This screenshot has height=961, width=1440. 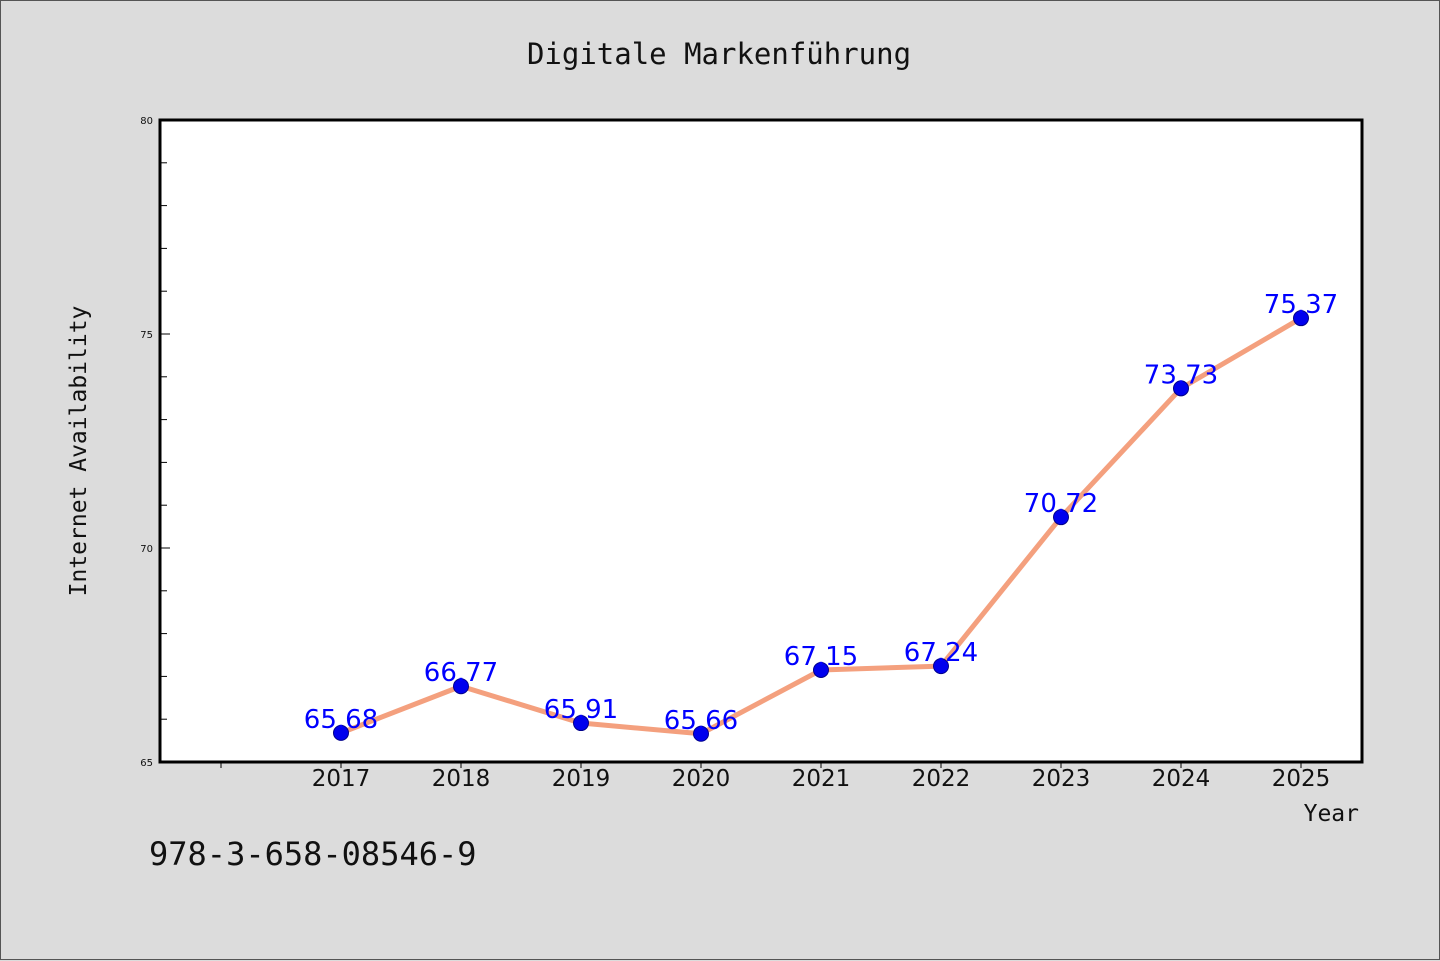 I want to click on data-label: 65.91, so click(x=581, y=710).